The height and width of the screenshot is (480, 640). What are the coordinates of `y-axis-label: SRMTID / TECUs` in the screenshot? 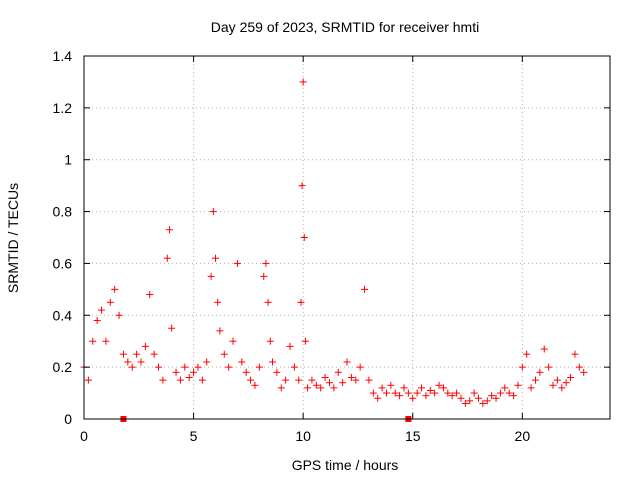 It's located at (13, 238).